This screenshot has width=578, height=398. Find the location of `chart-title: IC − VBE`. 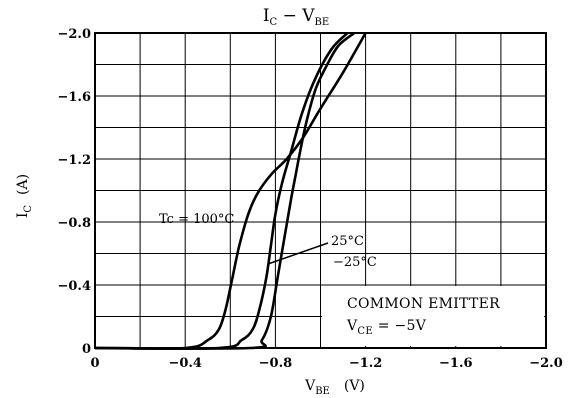

chart-title: IC − VBE is located at coordinates (296, 17).